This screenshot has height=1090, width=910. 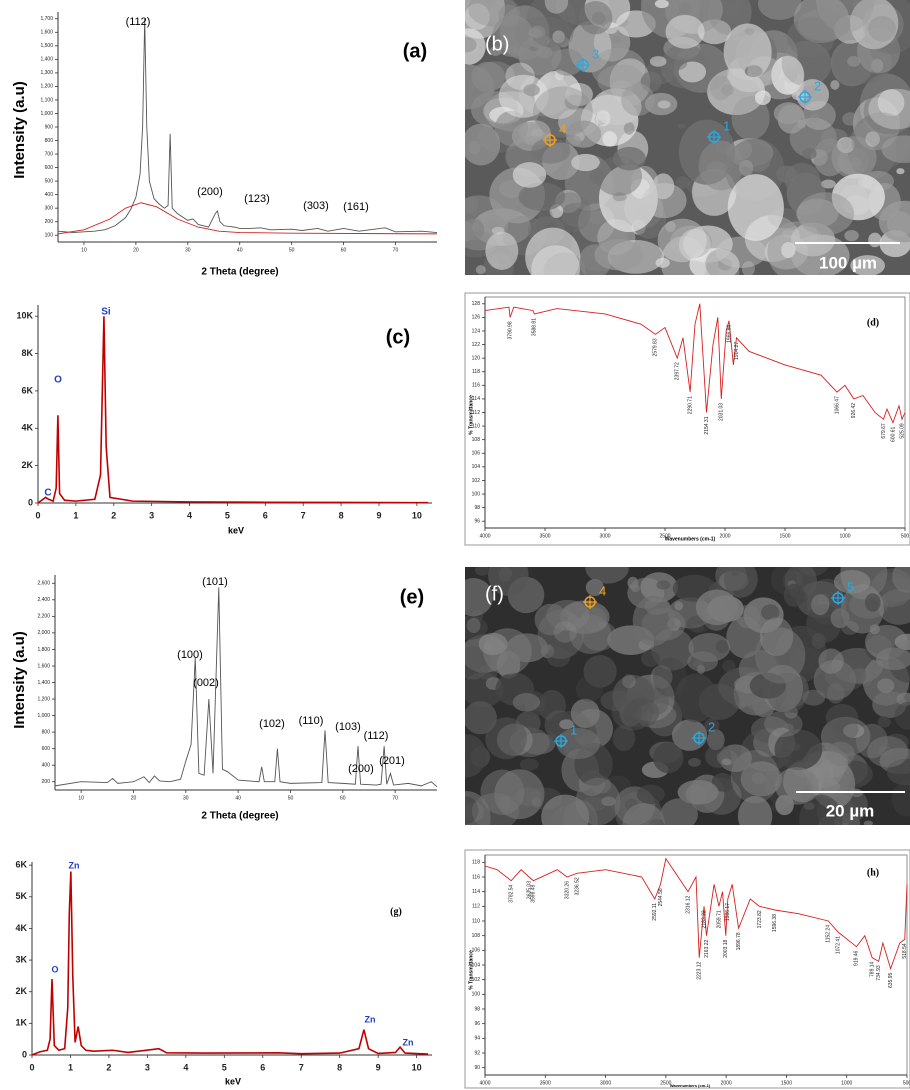 I want to click on y-tick-label: 118, so click(x=476, y=372).